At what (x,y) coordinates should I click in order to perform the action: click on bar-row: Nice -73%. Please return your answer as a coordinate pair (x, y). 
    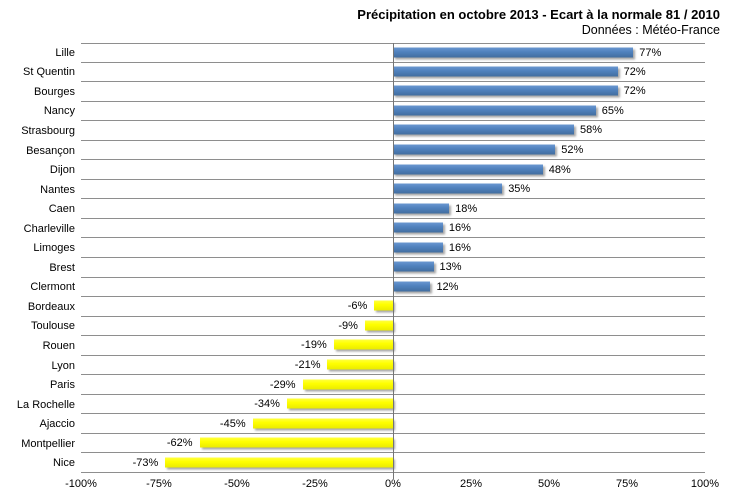
    Looking at the image, I should click on (352, 463).